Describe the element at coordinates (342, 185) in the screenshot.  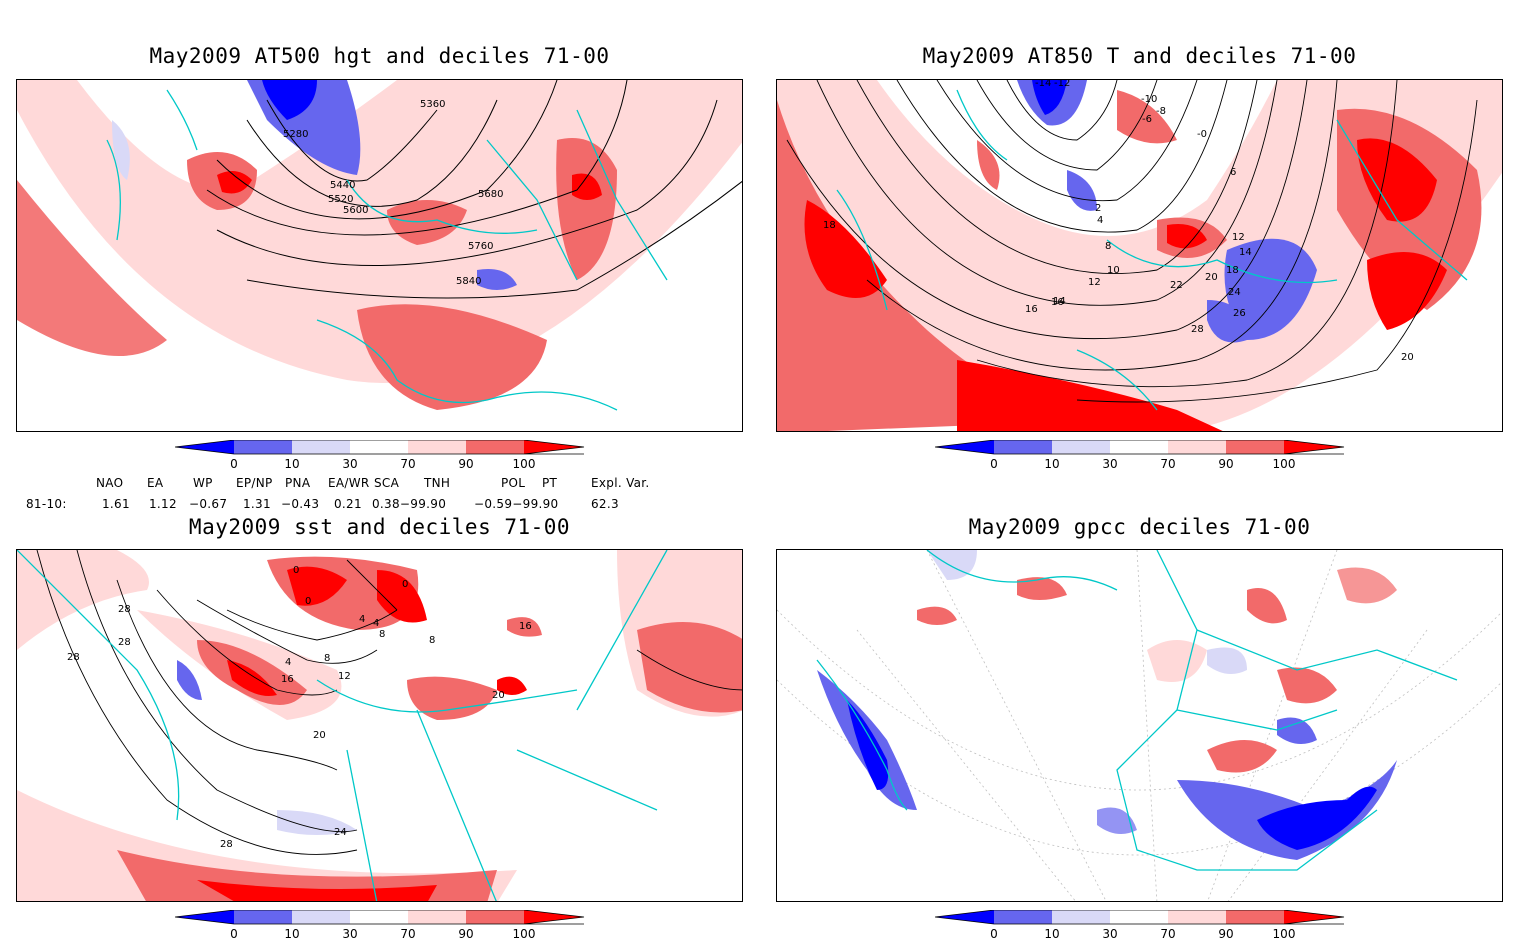
I see `contour-label: 5440` at that location.